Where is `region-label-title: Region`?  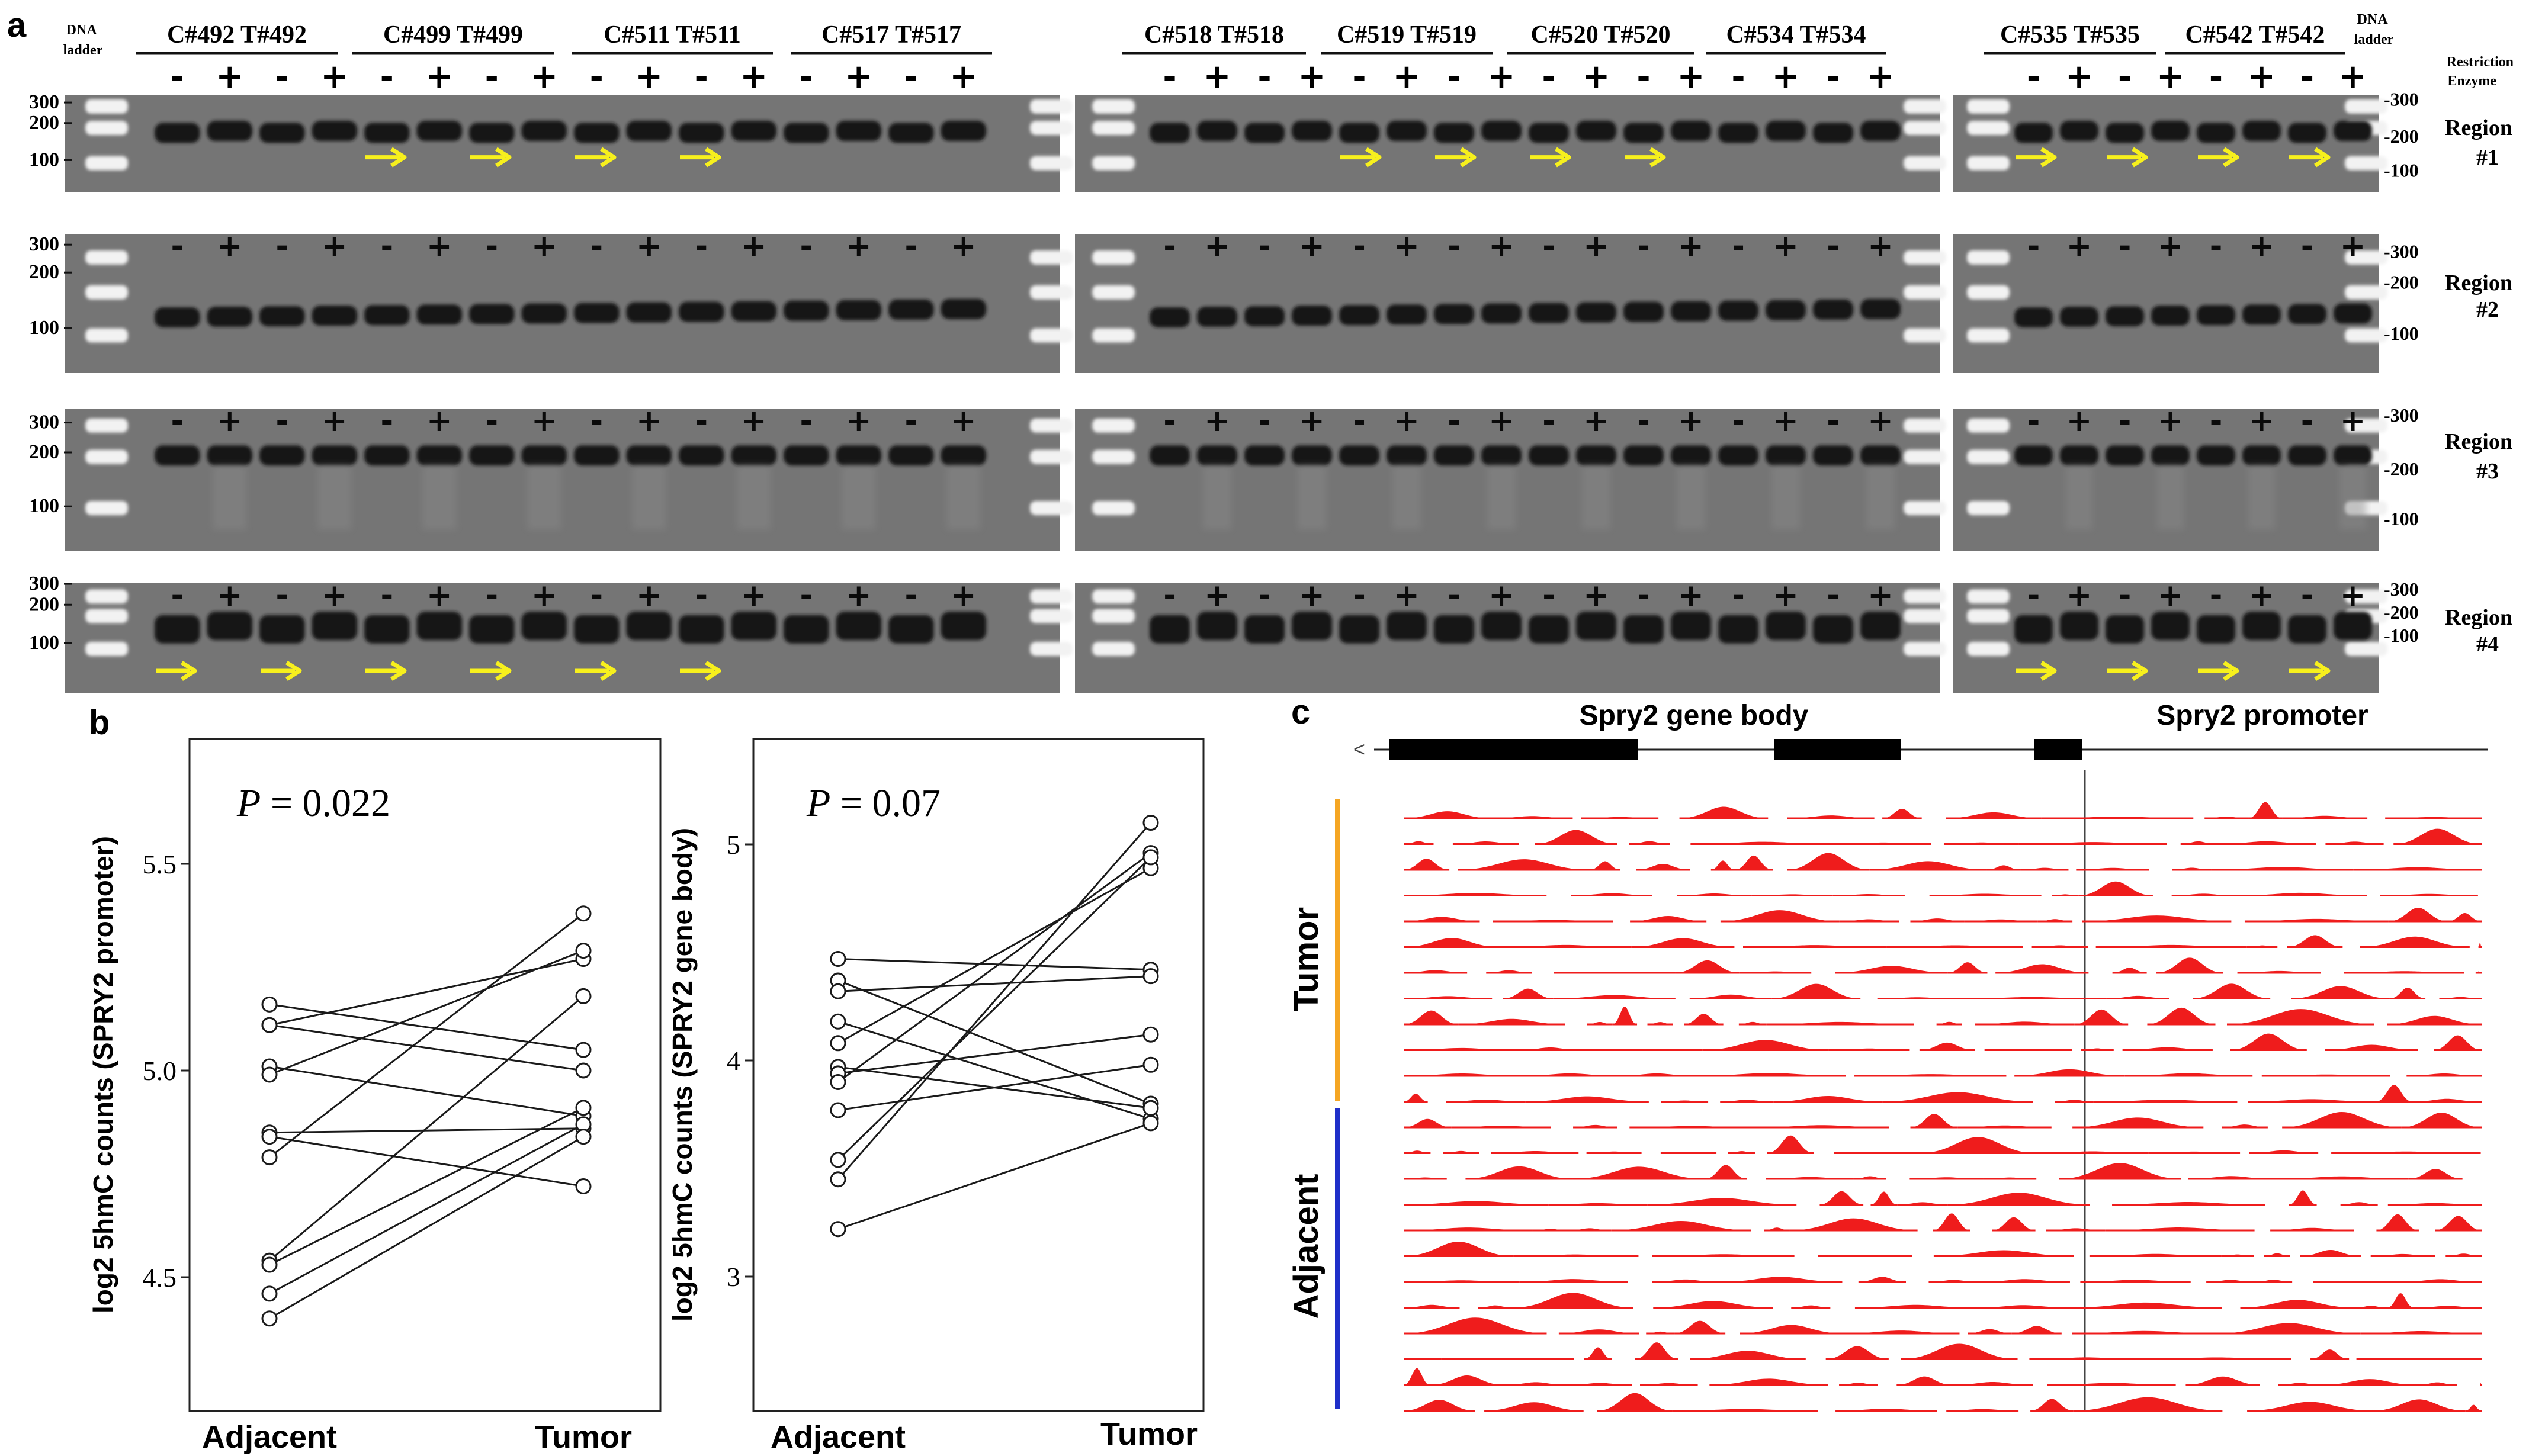
region-label-title: Region is located at coordinates (2478, 283).